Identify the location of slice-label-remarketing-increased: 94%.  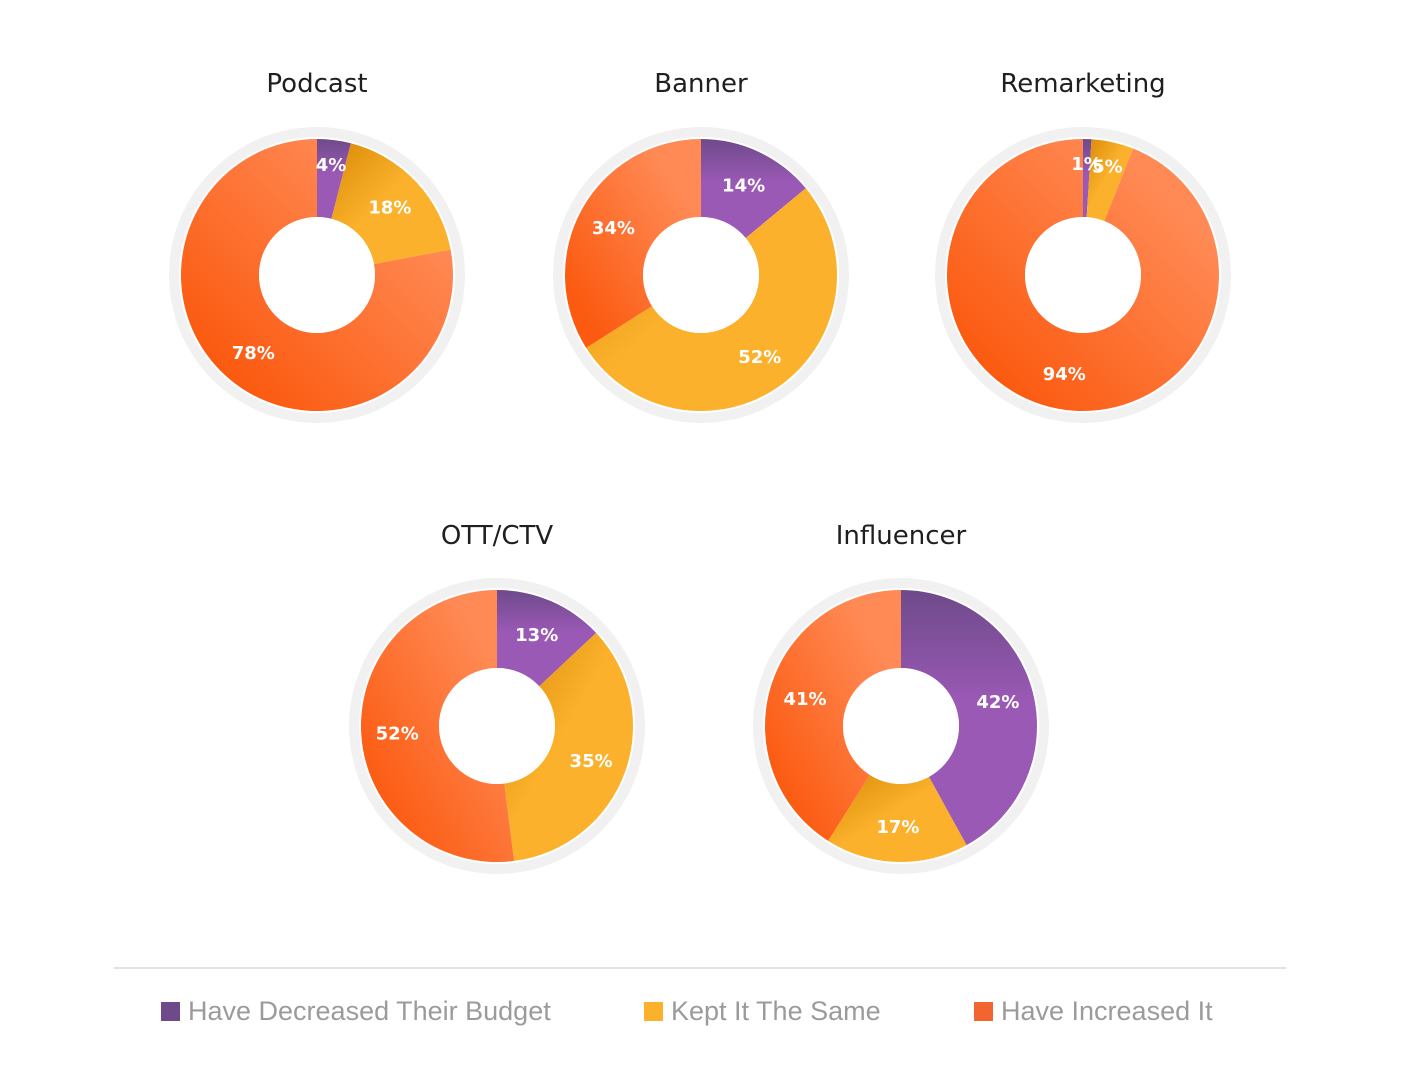
(1064, 374).